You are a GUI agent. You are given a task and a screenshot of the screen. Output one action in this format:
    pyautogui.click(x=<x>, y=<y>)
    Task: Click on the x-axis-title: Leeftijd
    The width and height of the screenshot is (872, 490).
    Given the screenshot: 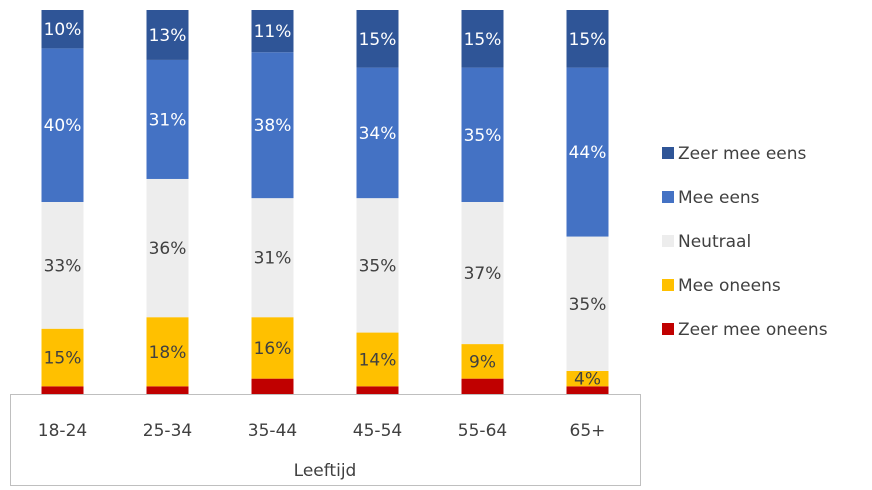 What is the action you would take?
    pyautogui.click(x=325, y=471)
    